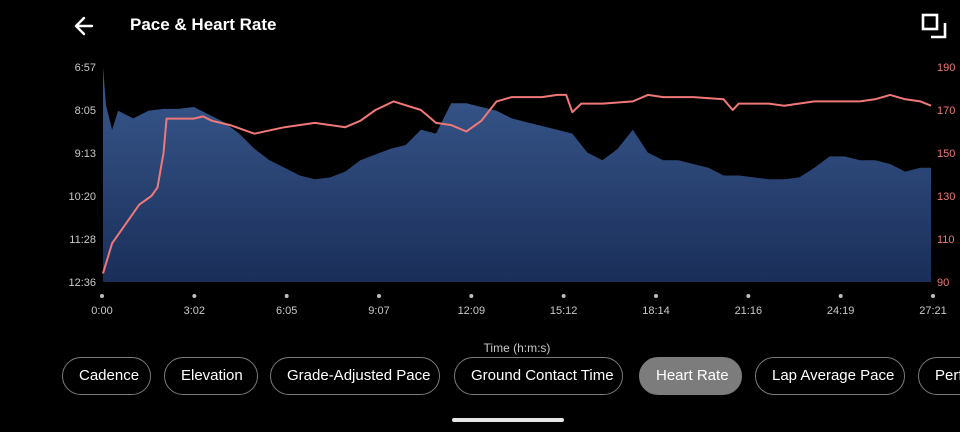  I want to click on left-tick-label: 11:28, so click(82, 240).